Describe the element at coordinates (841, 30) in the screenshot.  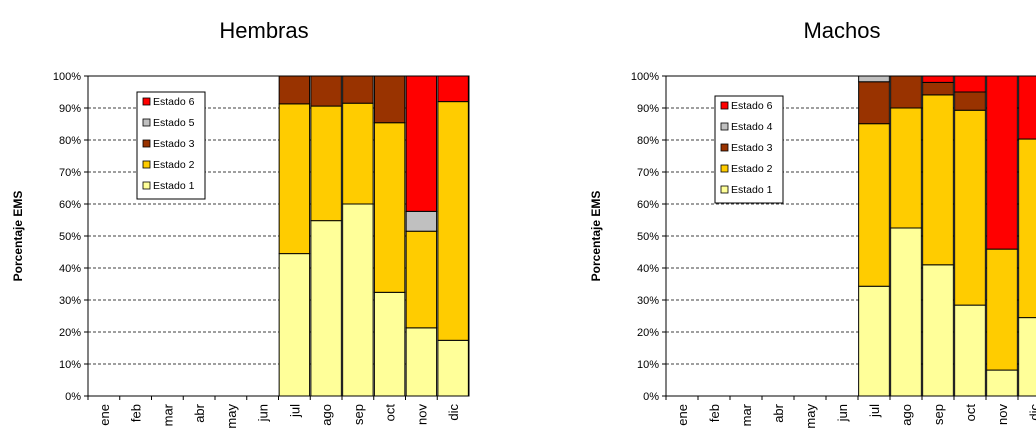
I see `chart-title: Machos` at that location.